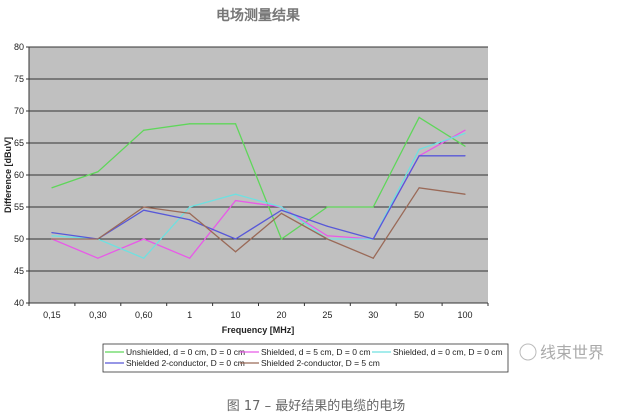 The height and width of the screenshot is (420, 643). What do you see at coordinates (316, 406) in the screenshot?
I see `figure-caption: 图 17 – 最好结果的电缆的电场` at bounding box center [316, 406].